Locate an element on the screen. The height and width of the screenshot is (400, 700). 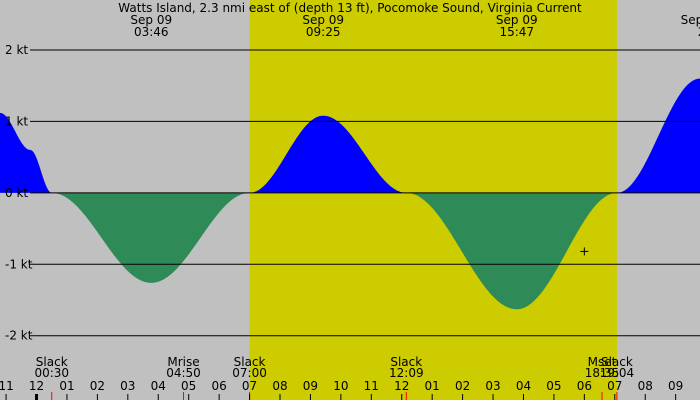
event-time-label: 07:00 is located at coordinates (249, 373).